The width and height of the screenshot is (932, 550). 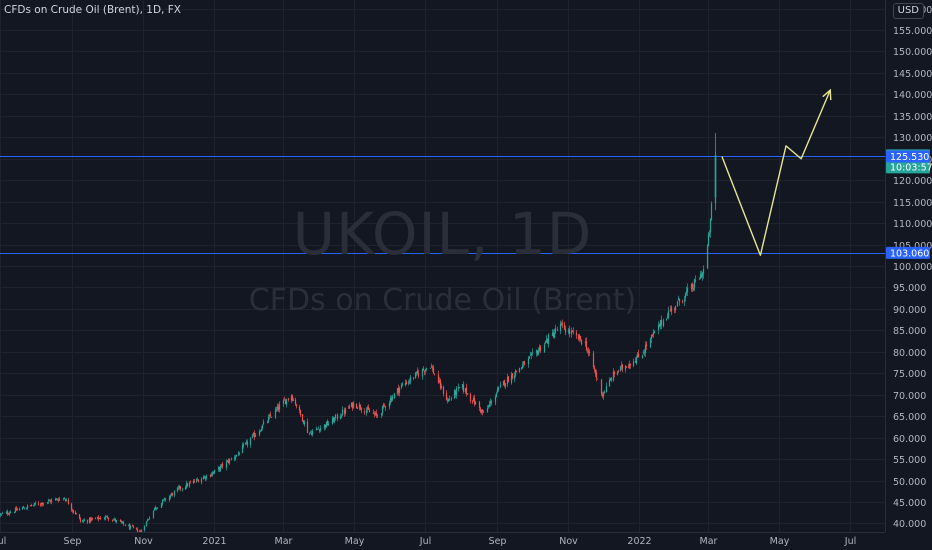 What do you see at coordinates (284, 541) in the screenshot?
I see `time-tick-label: Mar` at bounding box center [284, 541].